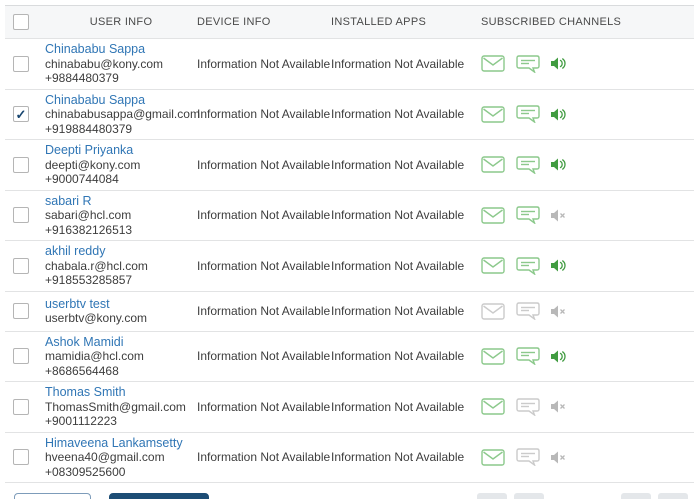 This screenshot has width=700, height=499. Describe the element at coordinates (673, 496) in the screenshot. I see `pagination-last-button: »` at that location.